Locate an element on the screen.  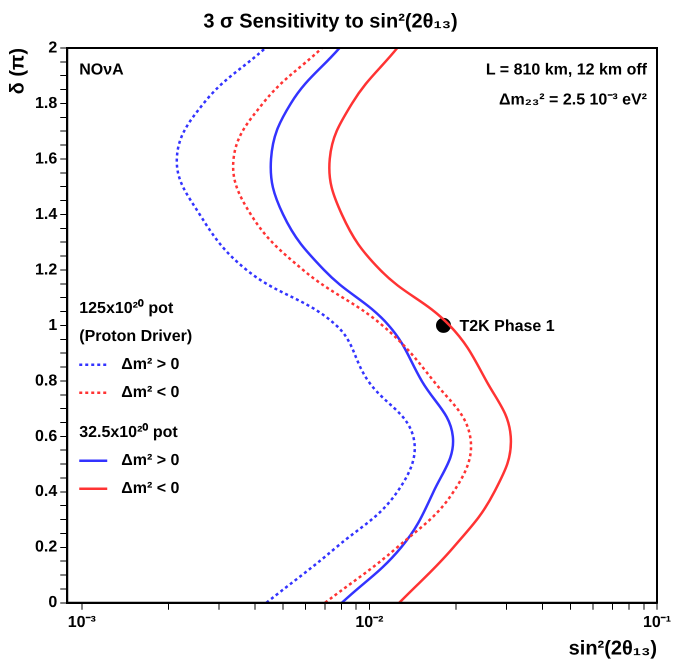
y-tick-label: 1.8 is located at coordinates (46, 103).